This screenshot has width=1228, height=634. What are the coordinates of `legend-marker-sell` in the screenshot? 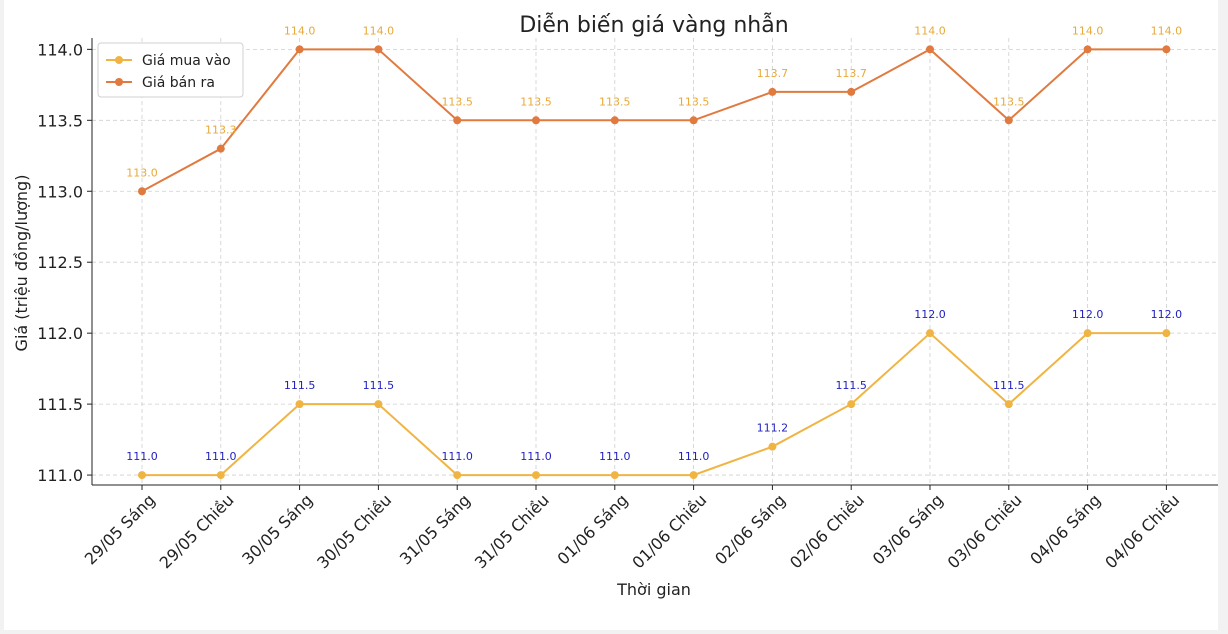 It's located at (119, 82).